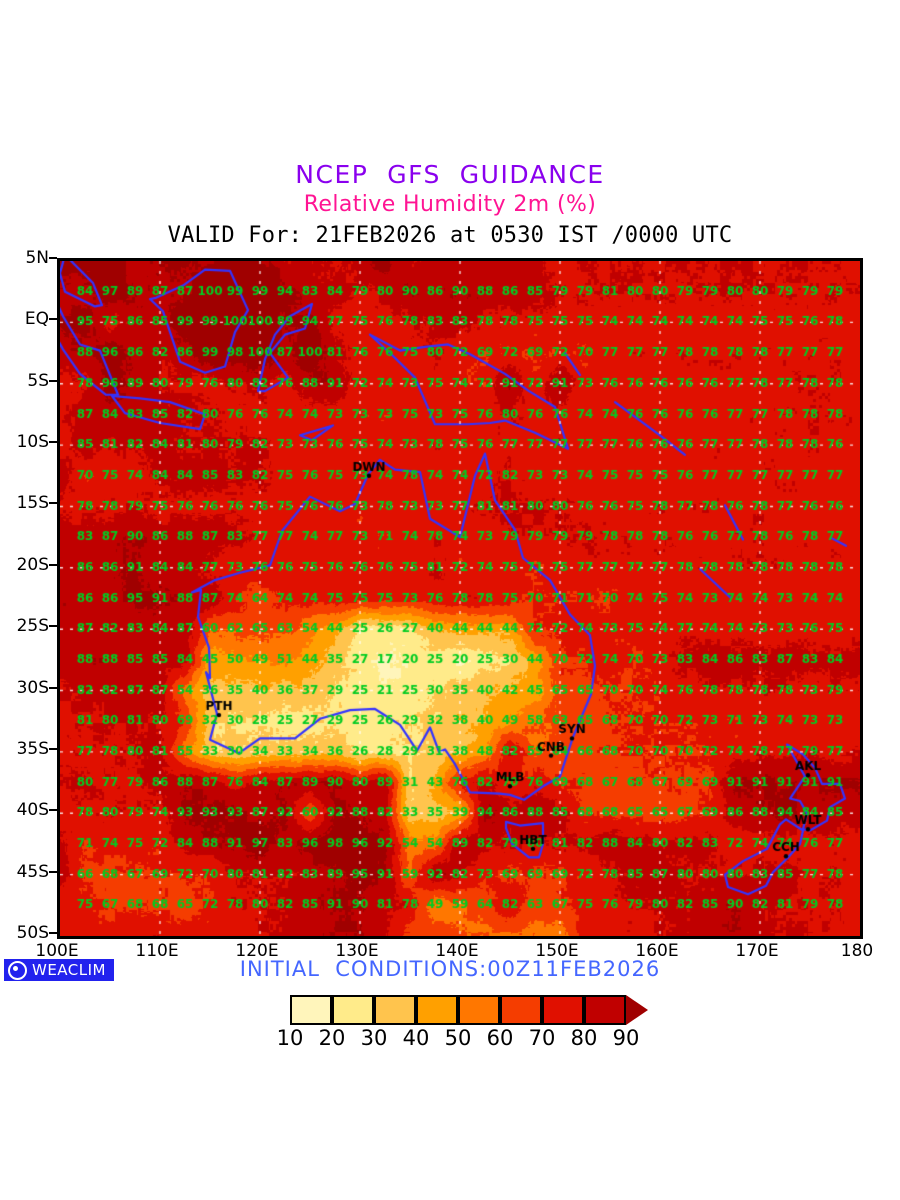  What do you see at coordinates (32, 626) in the screenshot?
I see `y-axis-tick-25S: 25S` at bounding box center [32, 626].